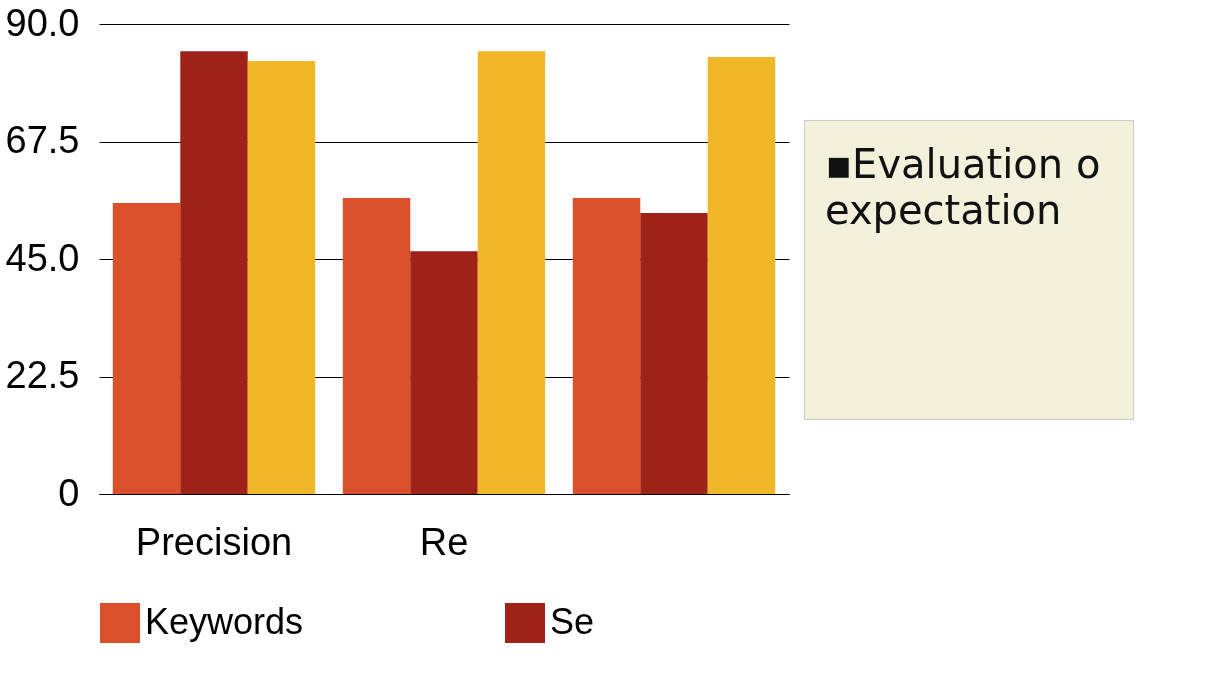 The height and width of the screenshot is (676, 1205). What do you see at coordinates (214, 541) in the screenshot?
I see `x-tick-label: Precision` at bounding box center [214, 541].